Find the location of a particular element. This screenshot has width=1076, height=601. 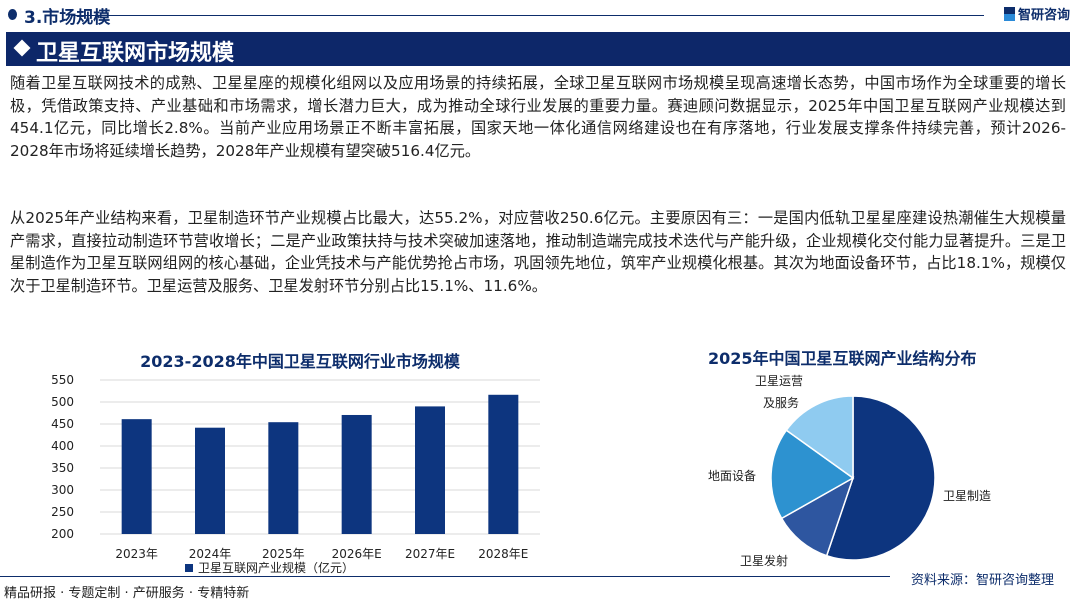

page-title: 卫星互联网市场规模 is located at coordinates (135, 53).